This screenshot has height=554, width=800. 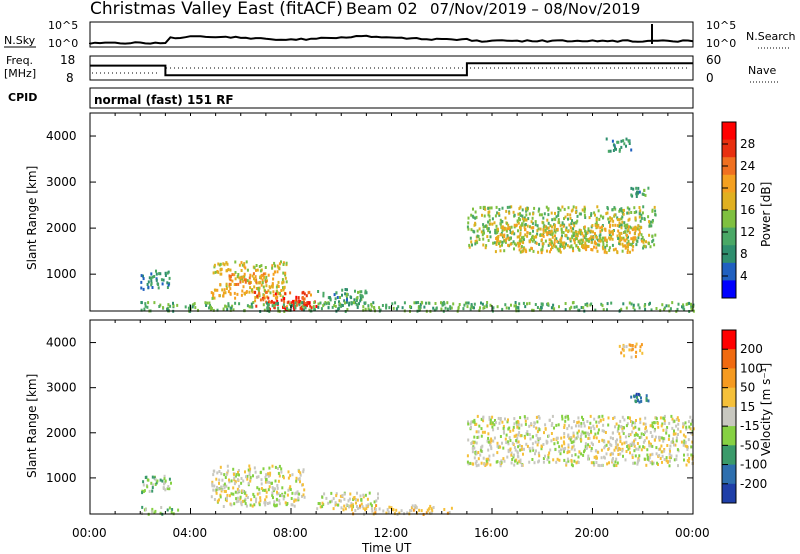 What do you see at coordinates (491, 533) in the screenshot?
I see `x-tick-label: 16:00` at bounding box center [491, 533].